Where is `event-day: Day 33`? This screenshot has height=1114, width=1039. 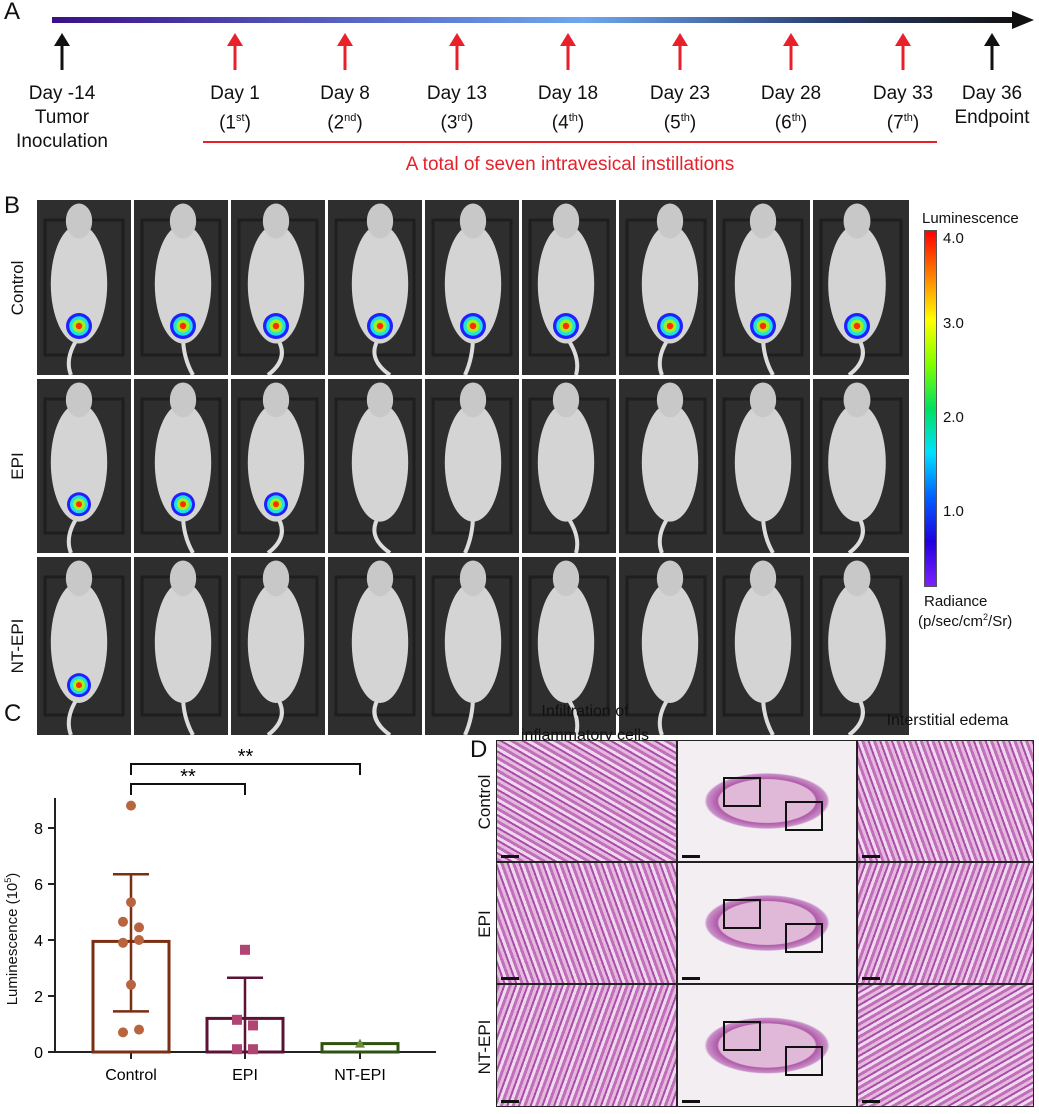 event-day: Day 33 is located at coordinates (903, 93).